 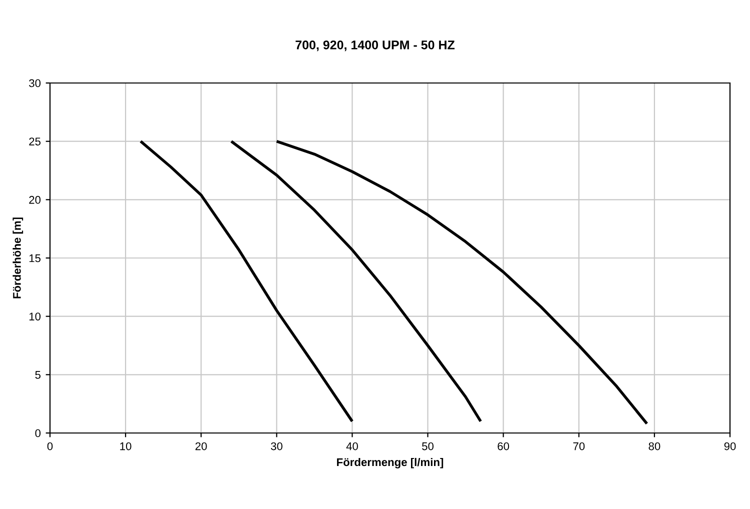 I want to click on x-tick-label: 60, so click(x=504, y=446).